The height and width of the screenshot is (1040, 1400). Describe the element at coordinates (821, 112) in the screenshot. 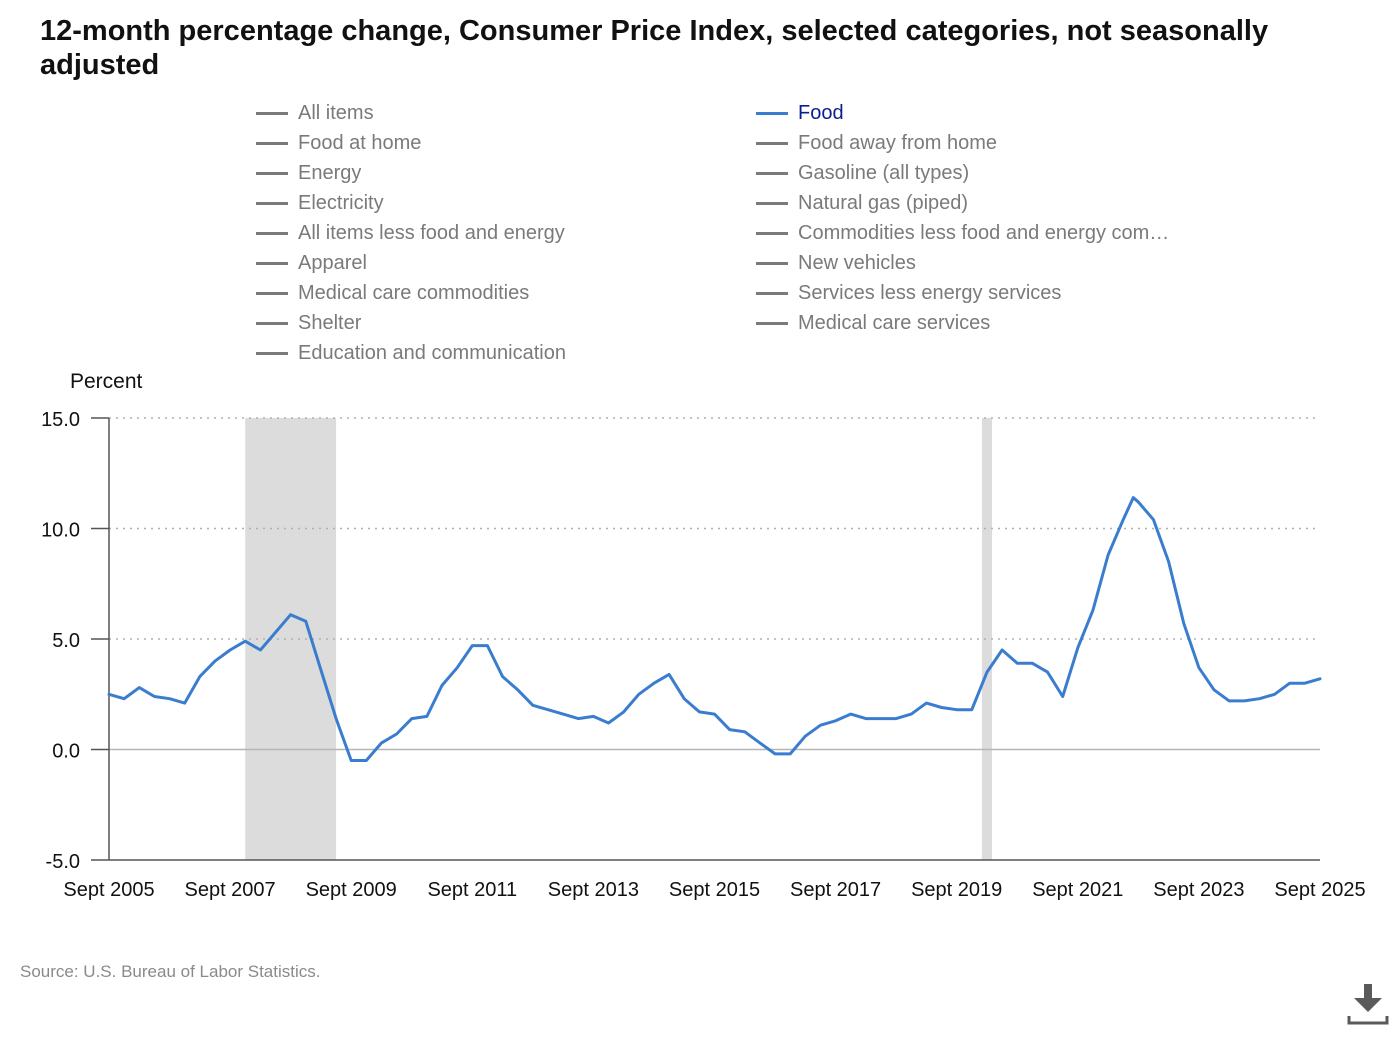

I see `legend-label: Food` at that location.